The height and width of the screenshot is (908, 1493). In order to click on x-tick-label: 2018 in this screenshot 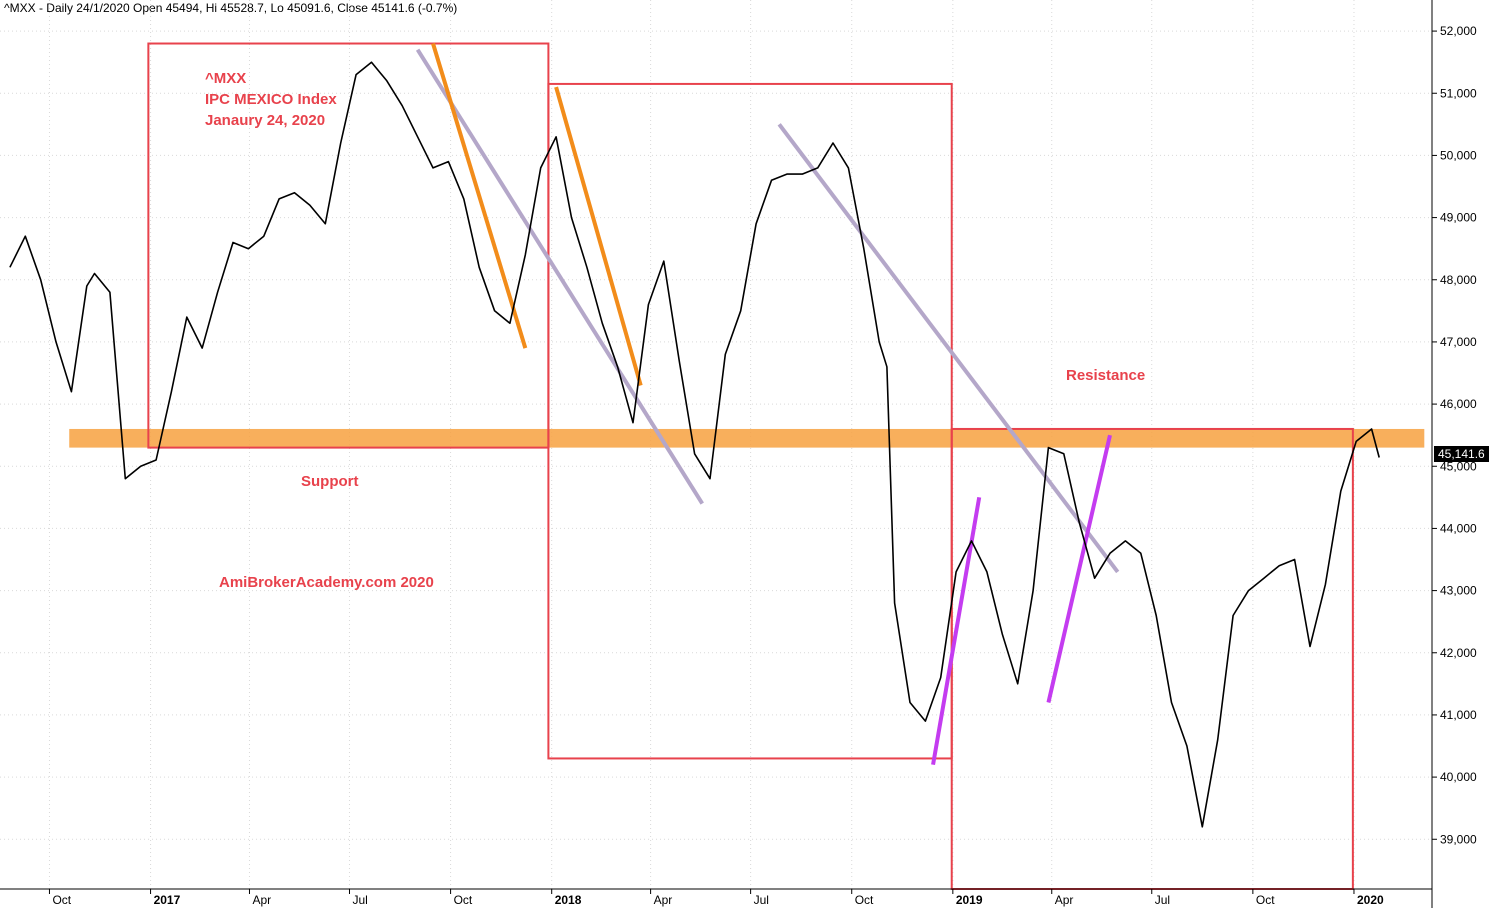, I will do `click(568, 900)`.